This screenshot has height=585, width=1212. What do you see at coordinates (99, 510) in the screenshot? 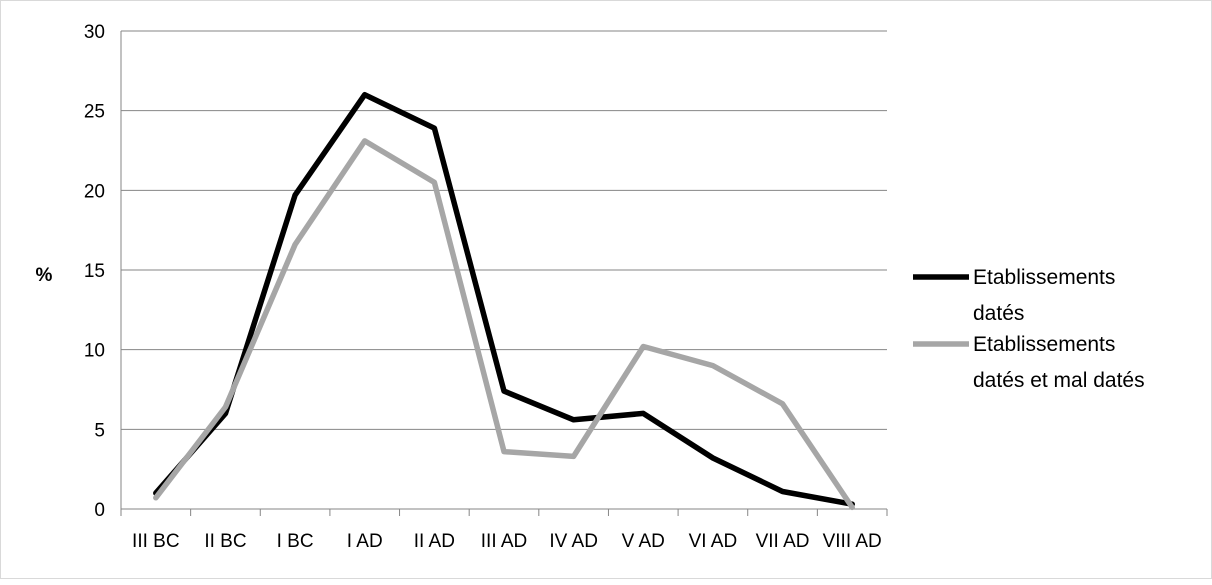
I see `y-tick-label: 0` at bounding box center [99, 510].